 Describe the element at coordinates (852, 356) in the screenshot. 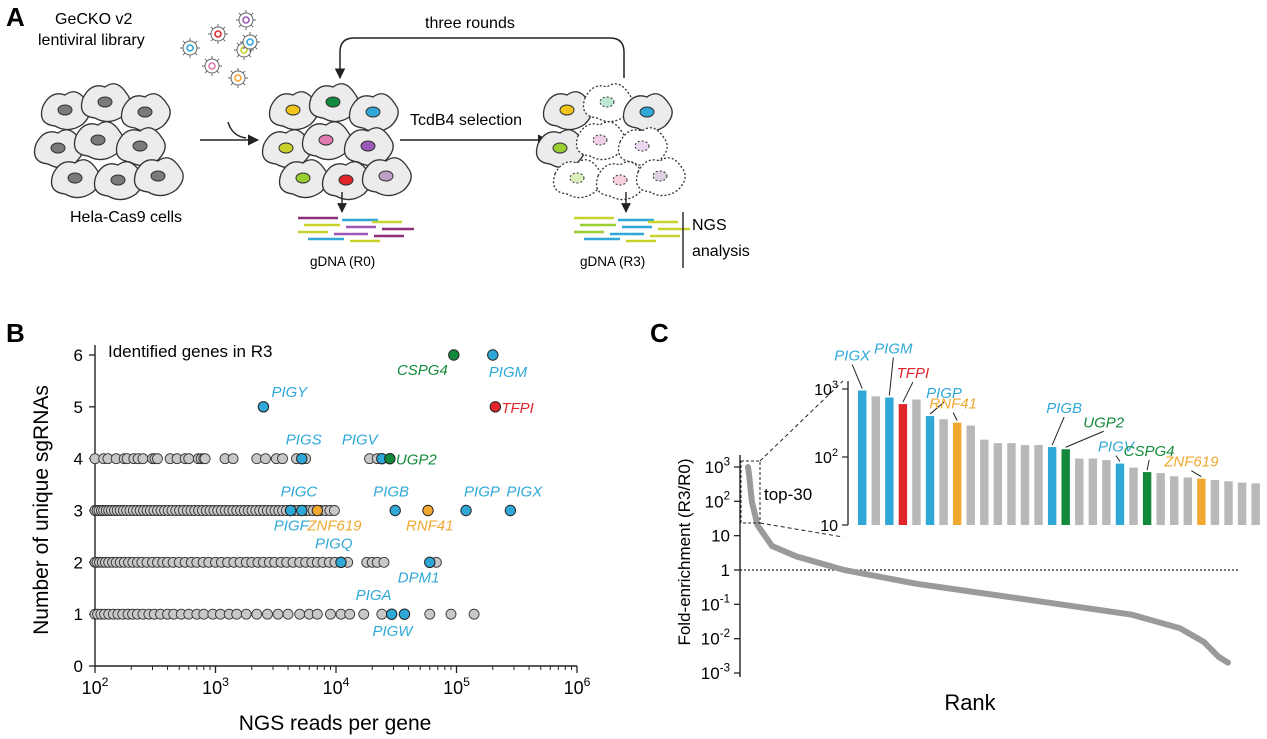

I see `inset-bar-label: PIGX` at that location.